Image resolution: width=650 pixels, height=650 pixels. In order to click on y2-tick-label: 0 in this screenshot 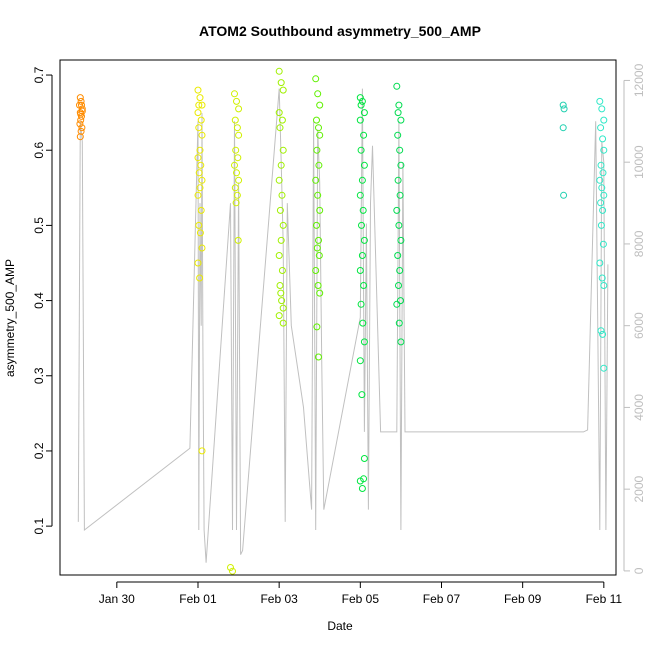, I will do `click(639, 570)`.